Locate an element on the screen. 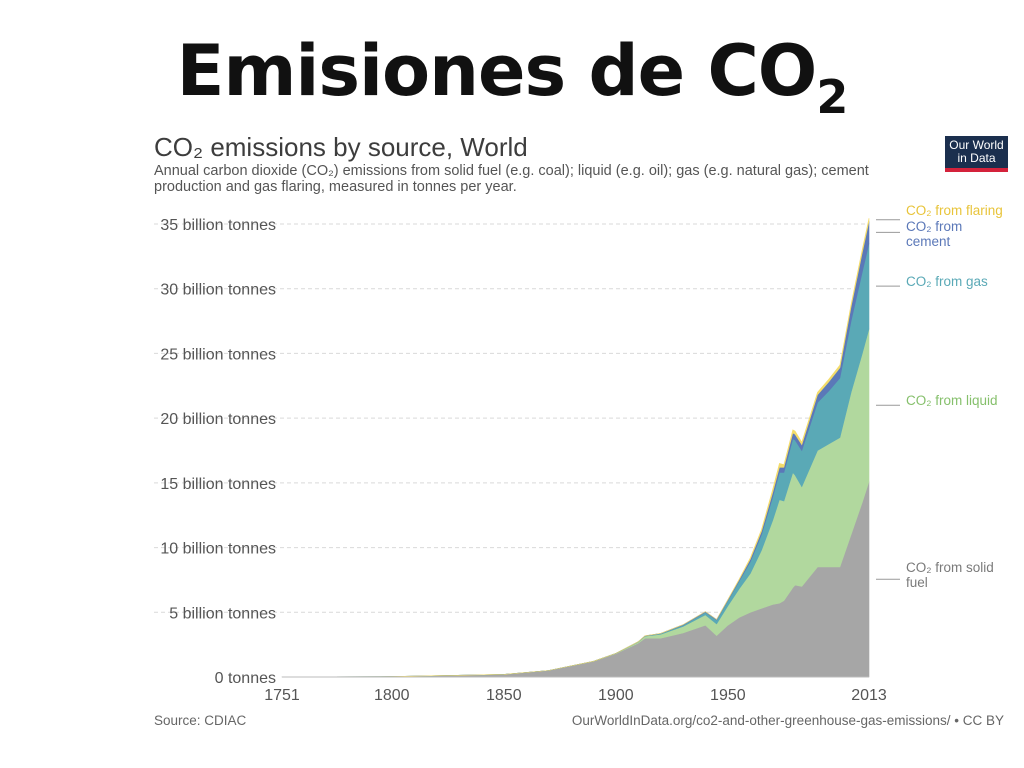 The image size is (1024, 768). slide-title: Emisiones de CO2 is located at coordinates (512, 77).